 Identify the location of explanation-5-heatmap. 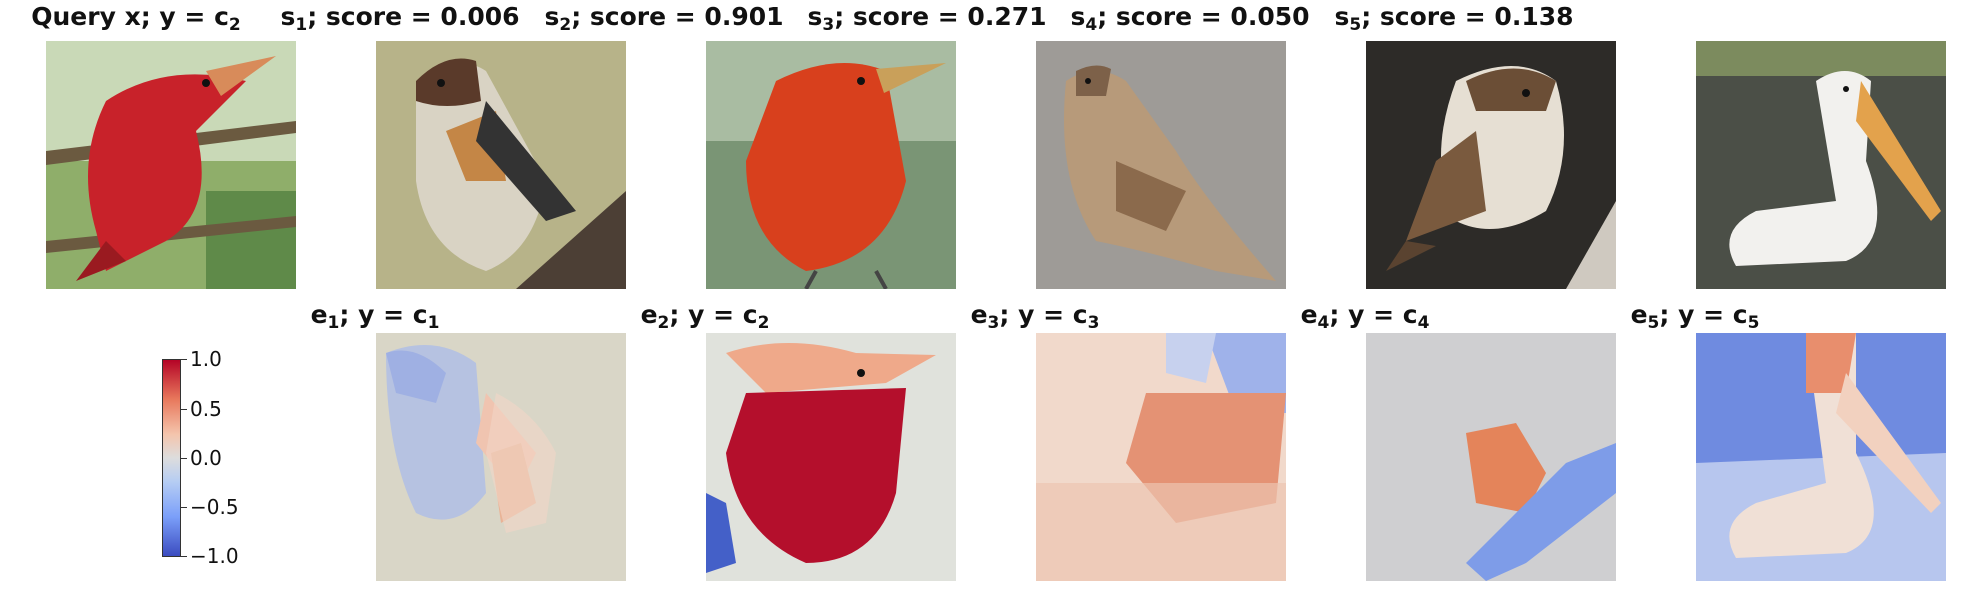
(1821, 457).